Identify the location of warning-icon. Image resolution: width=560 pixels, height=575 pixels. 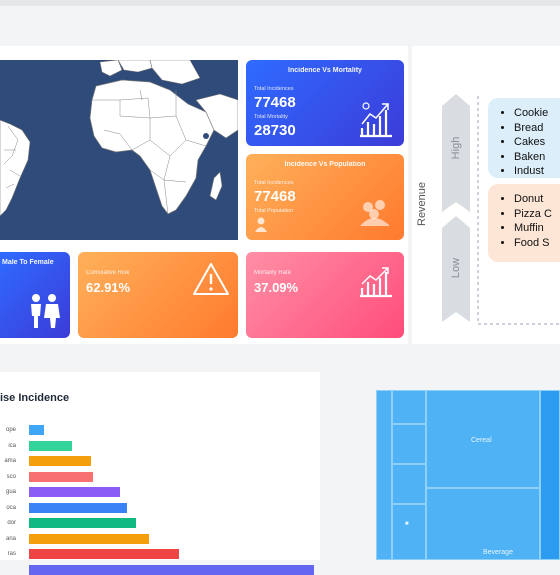
(211, 279).